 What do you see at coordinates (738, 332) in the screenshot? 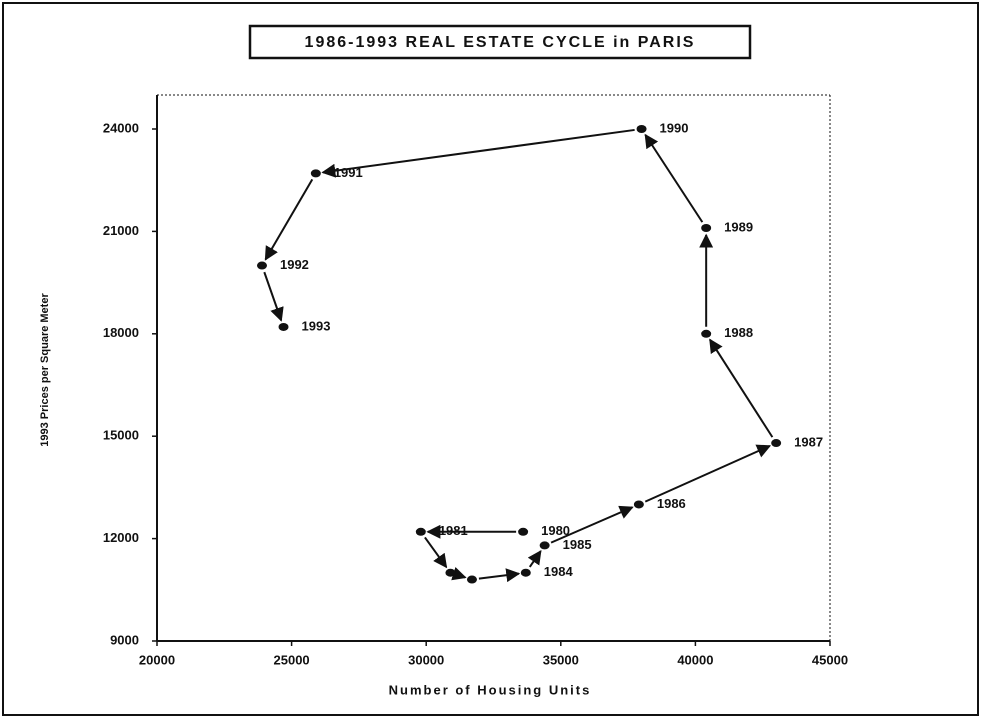
I see `point-label: 1988` at bounding box center [738, 332].